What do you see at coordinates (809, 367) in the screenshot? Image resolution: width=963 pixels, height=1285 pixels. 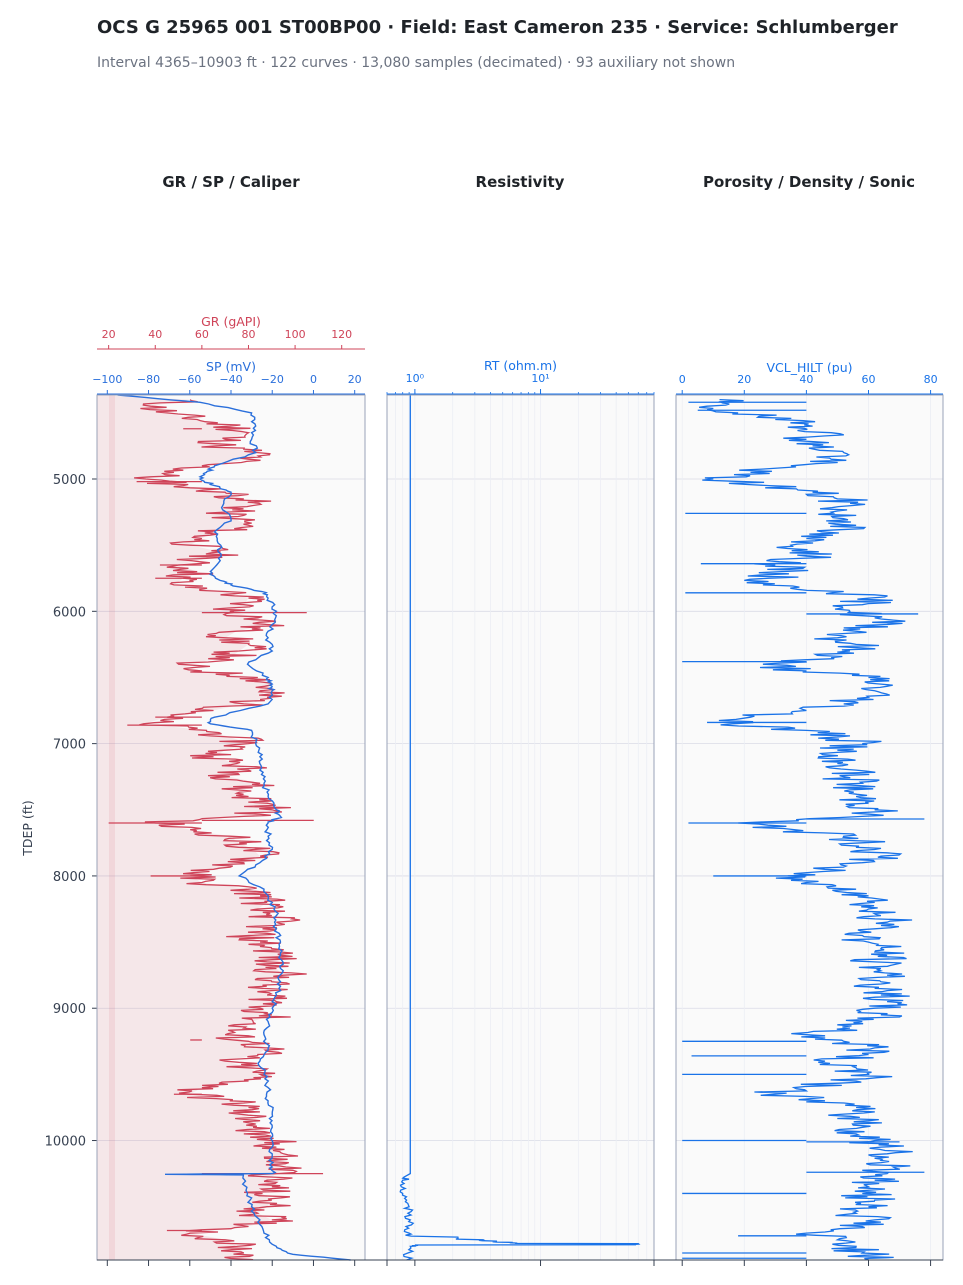 I see `vcl-axis-label: VCL_HILT (pu)` at bounding box center [809, 367].